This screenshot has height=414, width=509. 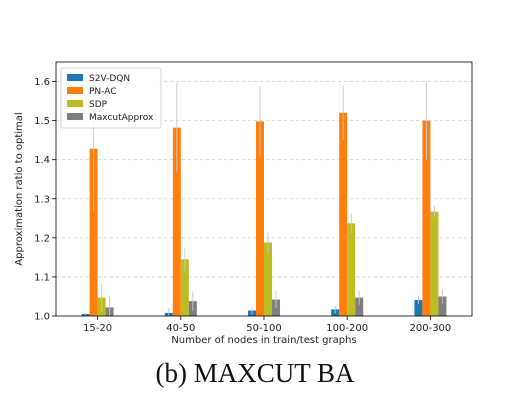 I want to click on x-axis-label: Number of nodes in train/test graphs, so click(x=263, y=340).